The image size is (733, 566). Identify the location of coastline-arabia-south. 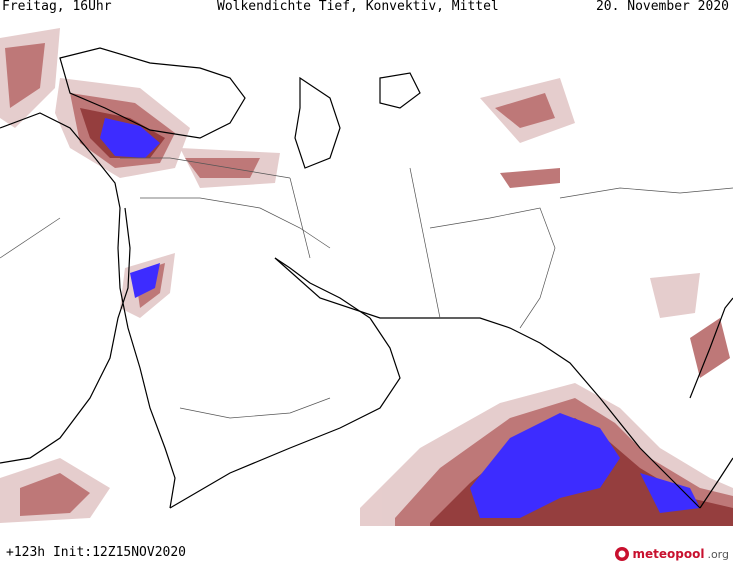
(285, 413).